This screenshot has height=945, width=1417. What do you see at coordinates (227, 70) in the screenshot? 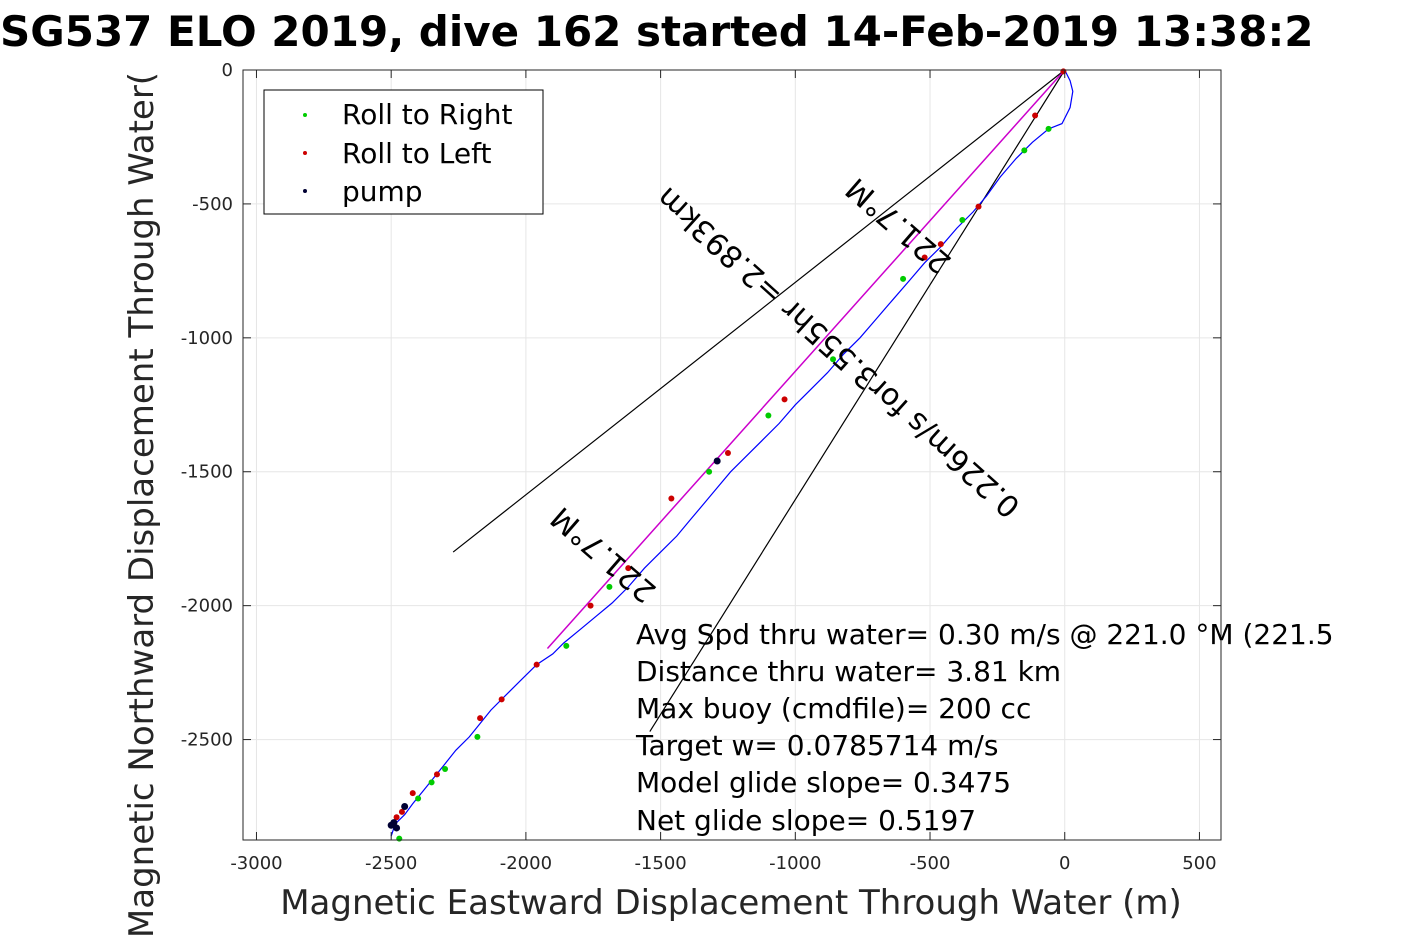
I see `y-tick-label: 0` at bounding box center [227, 70].